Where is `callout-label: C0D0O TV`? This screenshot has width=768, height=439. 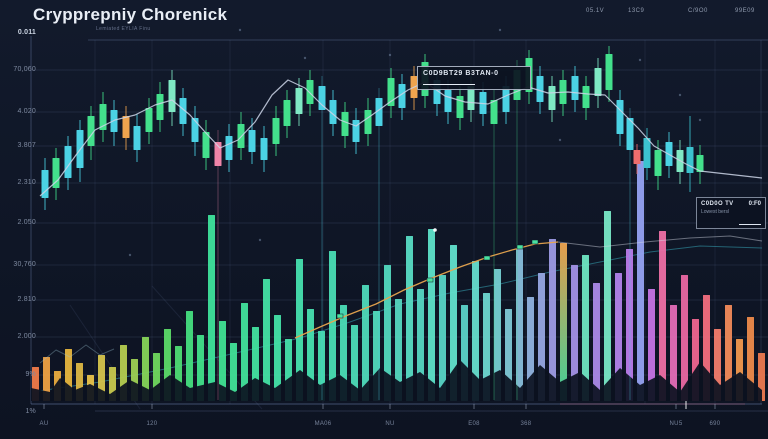
callout-label: C0D0O TV is located at coordinates (717, 204).